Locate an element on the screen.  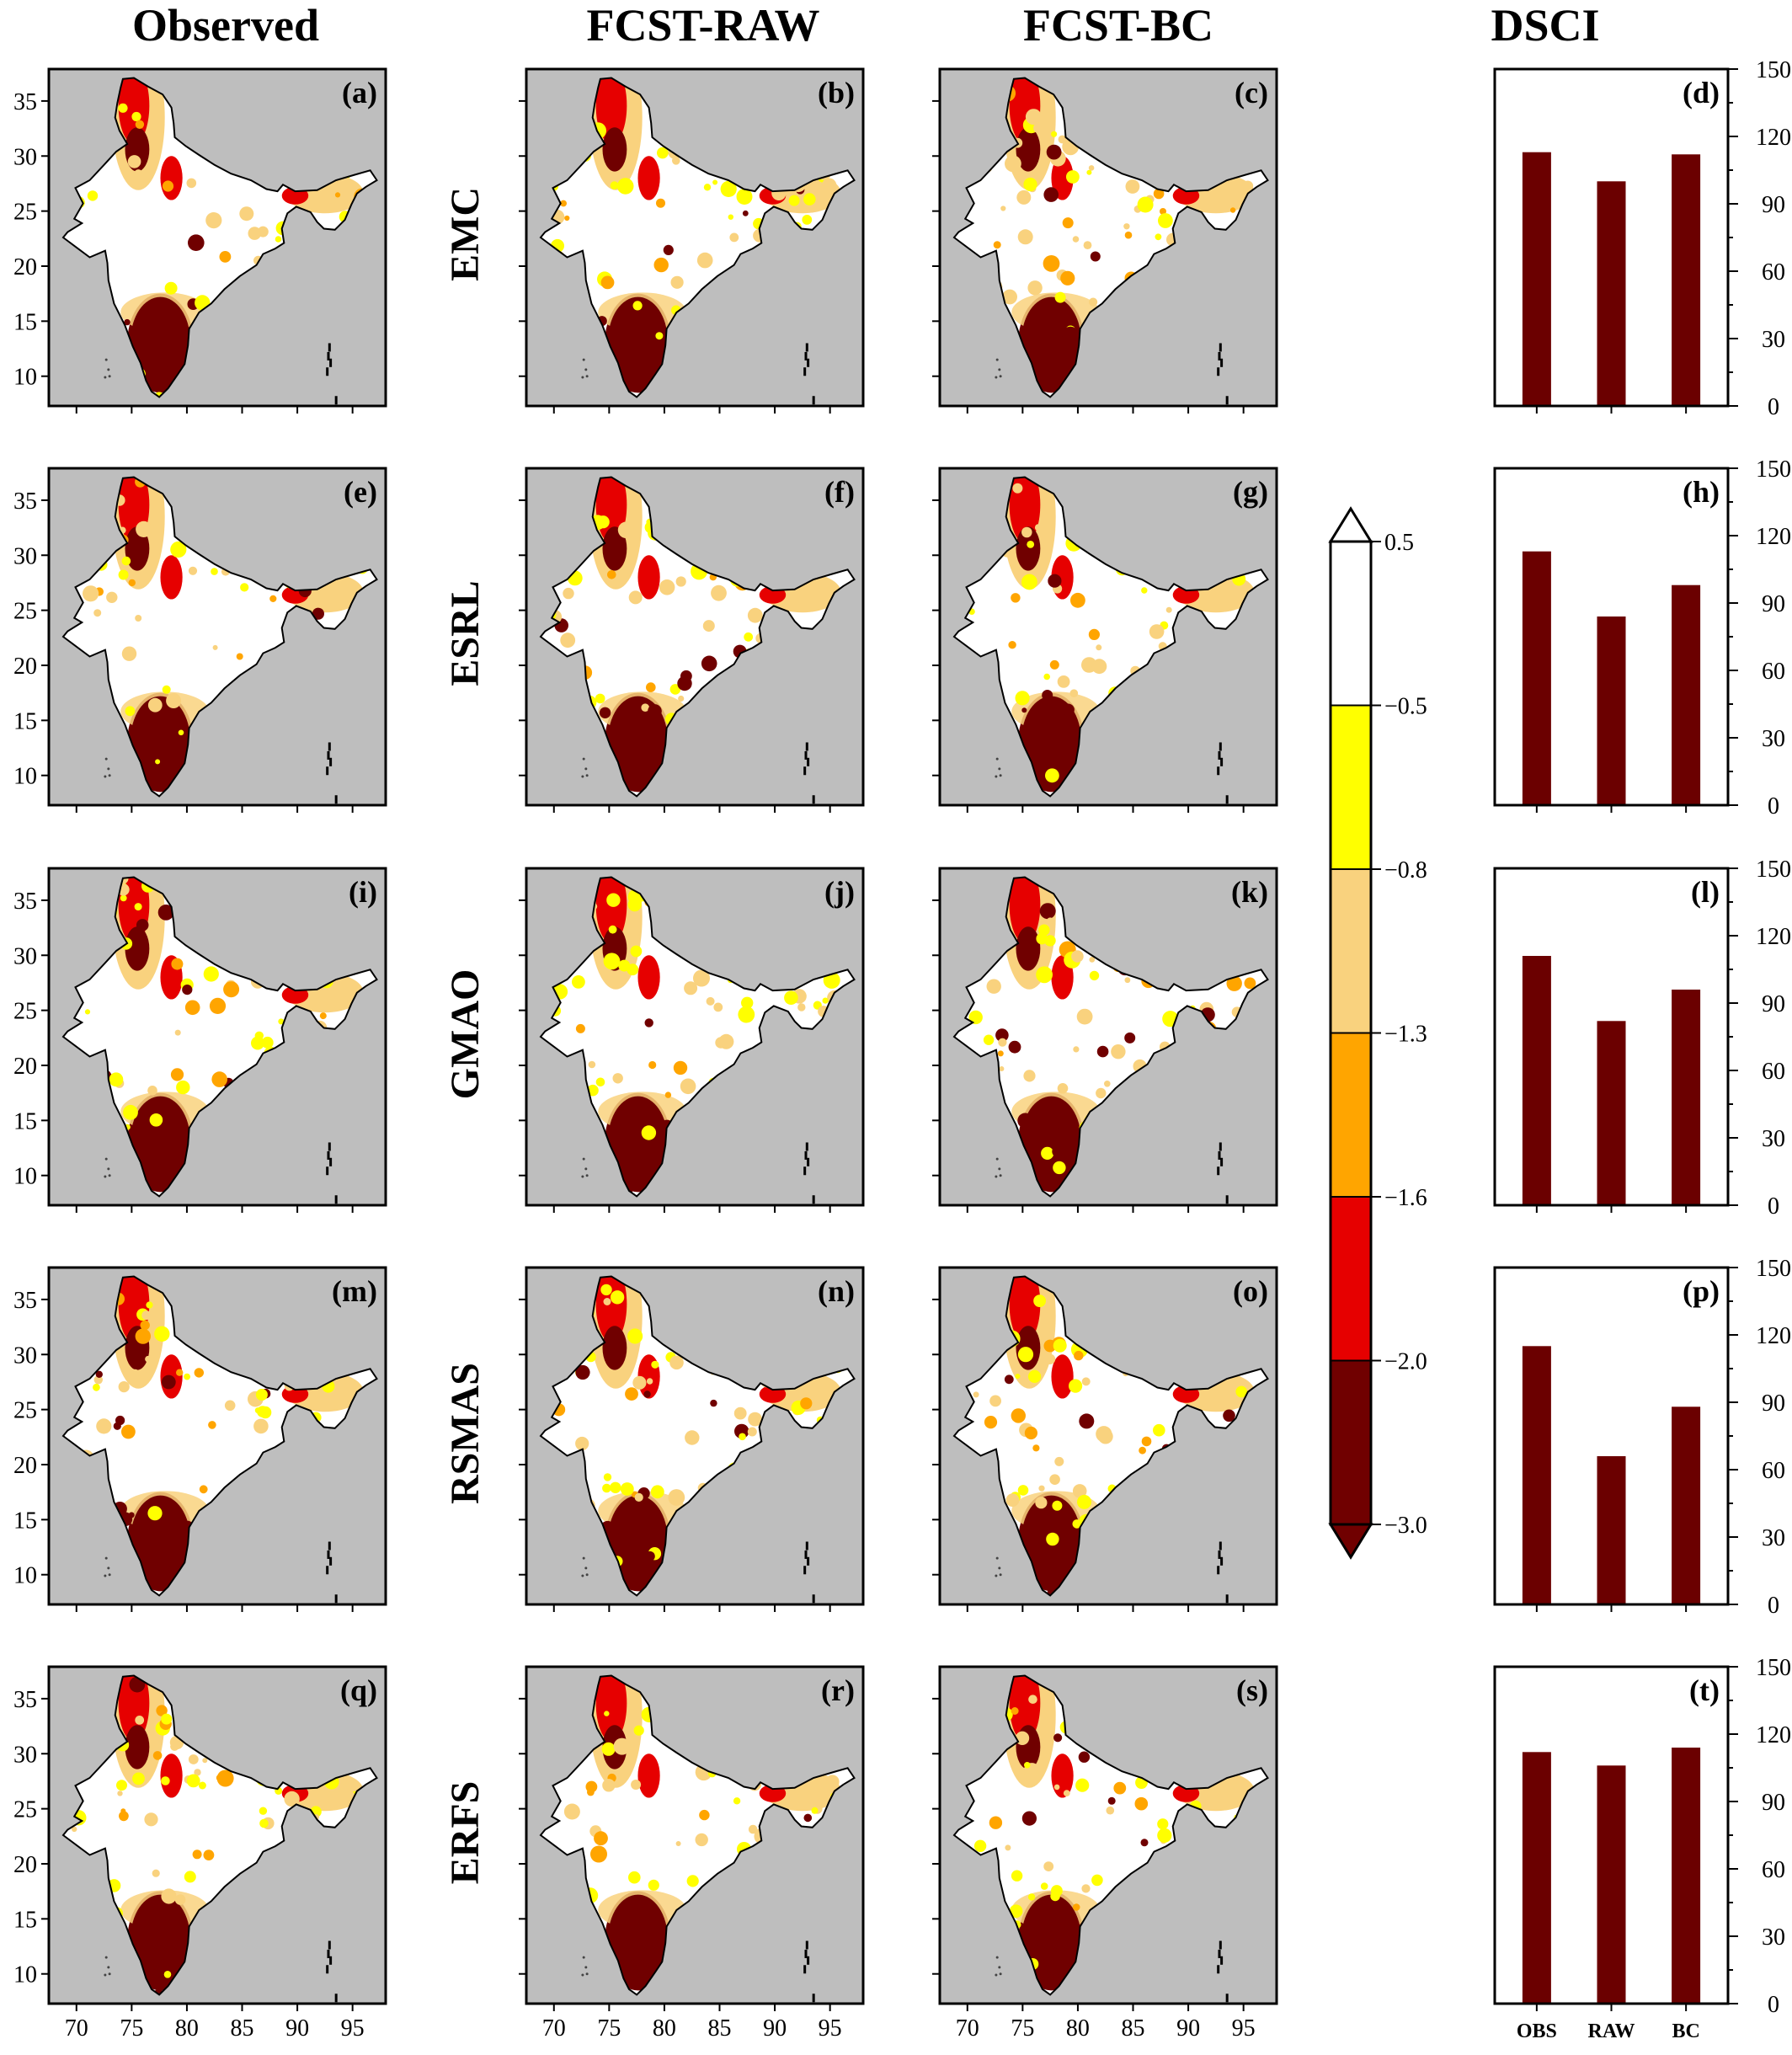
dsci-bar-chart: 0 30 60 90 120 150 (d) is located at coordinates (1642, 239).